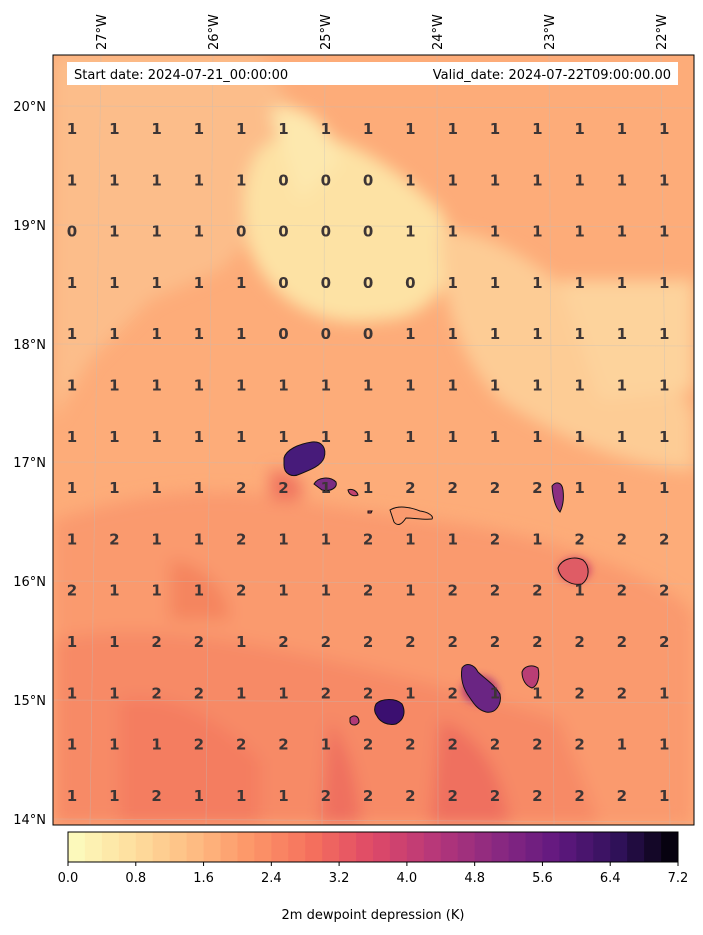 This screenshot has width=703, height=935. Describe the element at coordinates (573, 571) in the screenshot. I see `island-boa-vista` at that location.